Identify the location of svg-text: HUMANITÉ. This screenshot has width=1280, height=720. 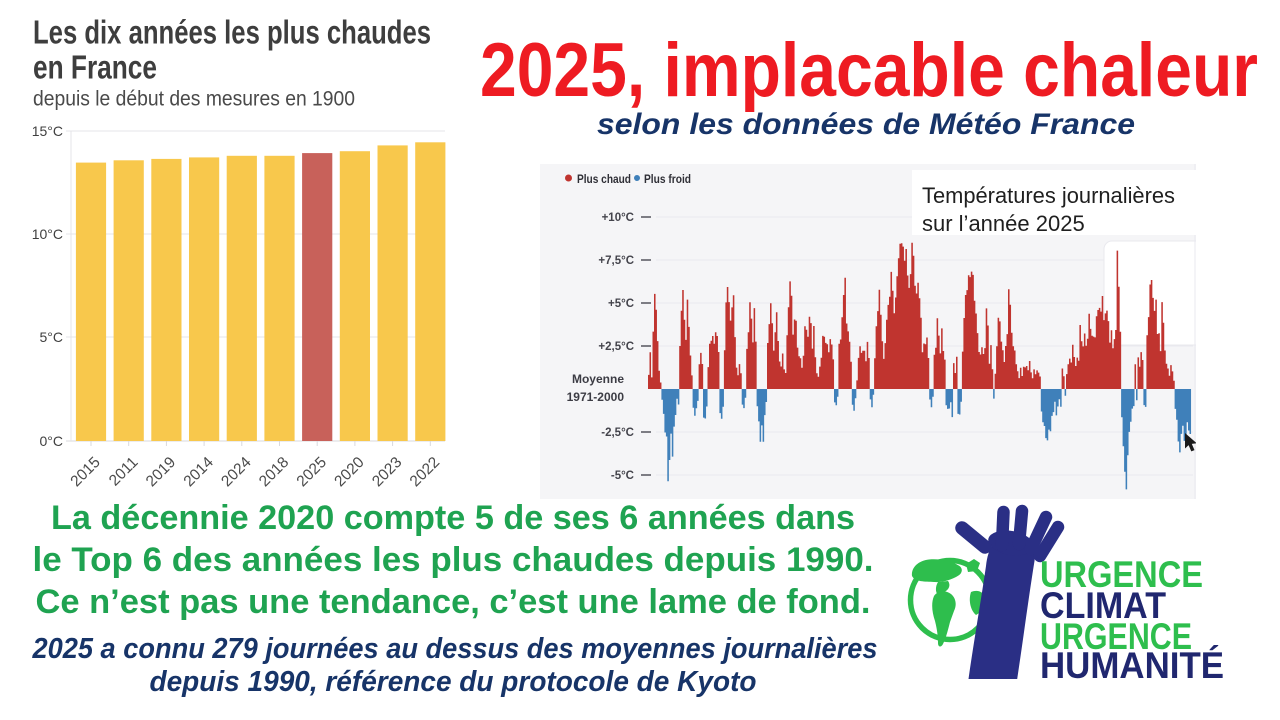
(1132, 665).